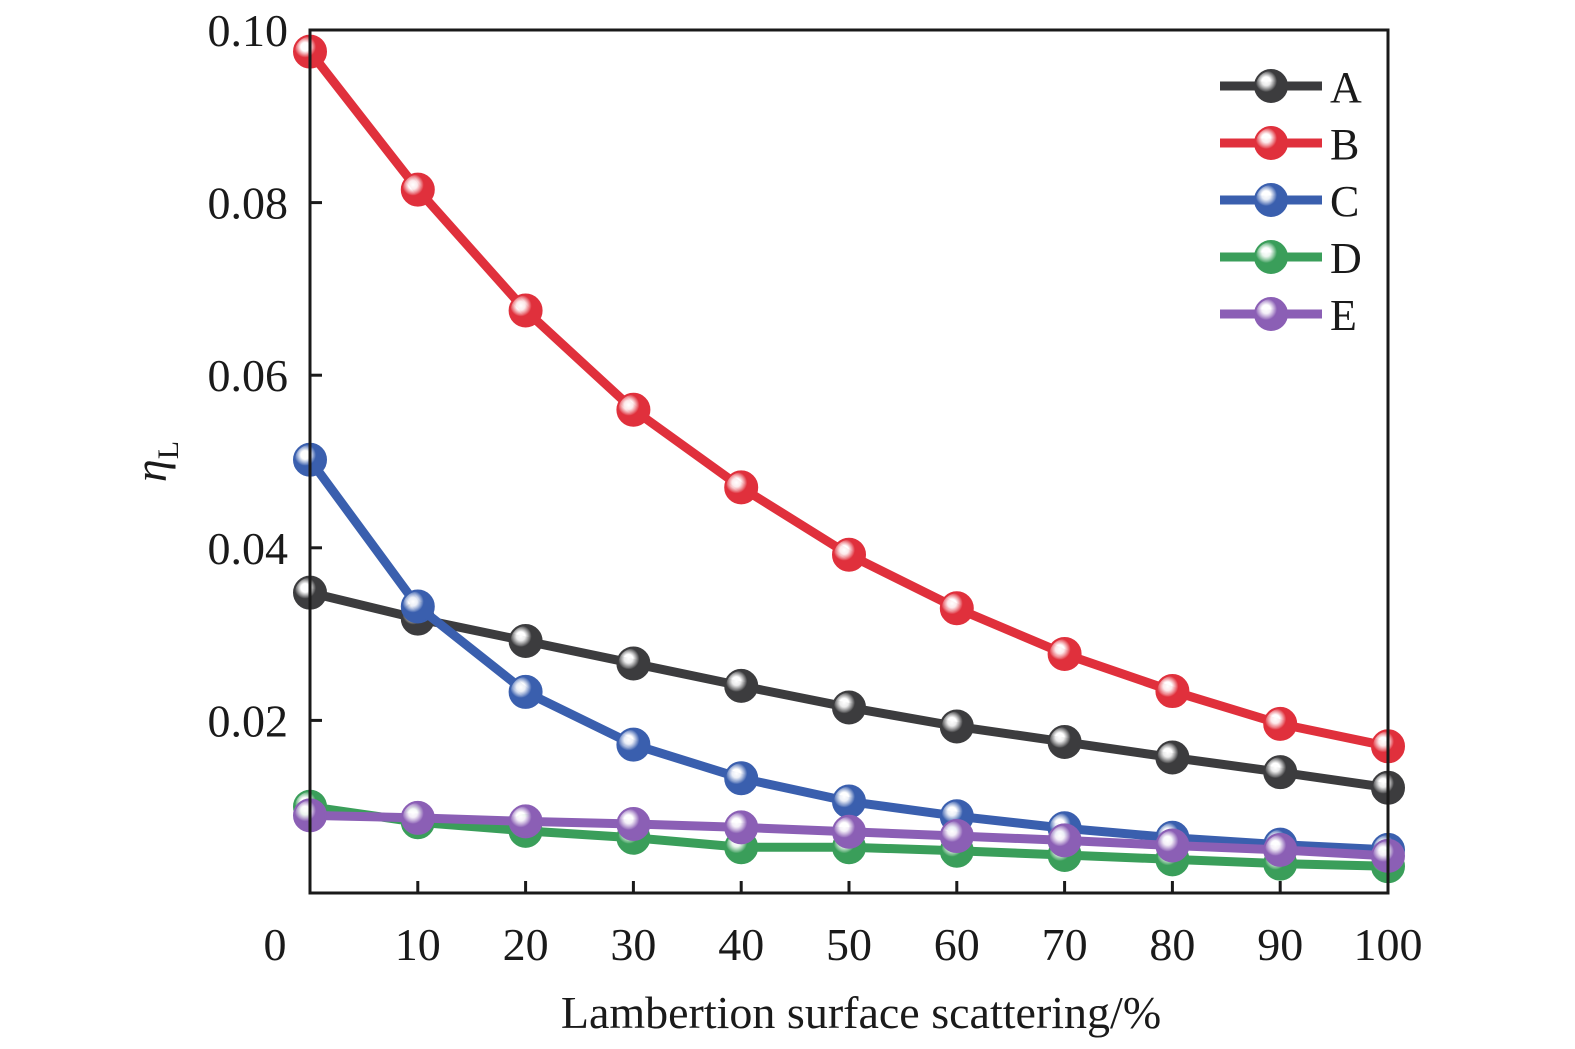  Describe the element at coordinates (633, 944) in the screenshot. I see `x-tick-label: 30` at that location.